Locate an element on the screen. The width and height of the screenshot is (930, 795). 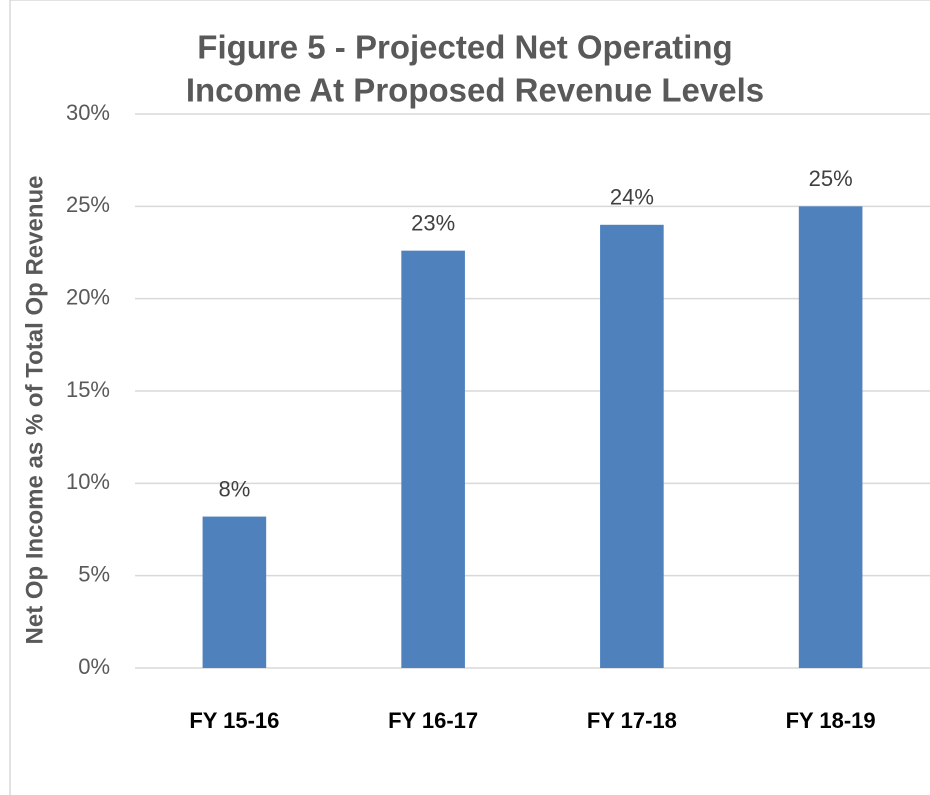
data-label: 24% is located at coordinates (632, 197).